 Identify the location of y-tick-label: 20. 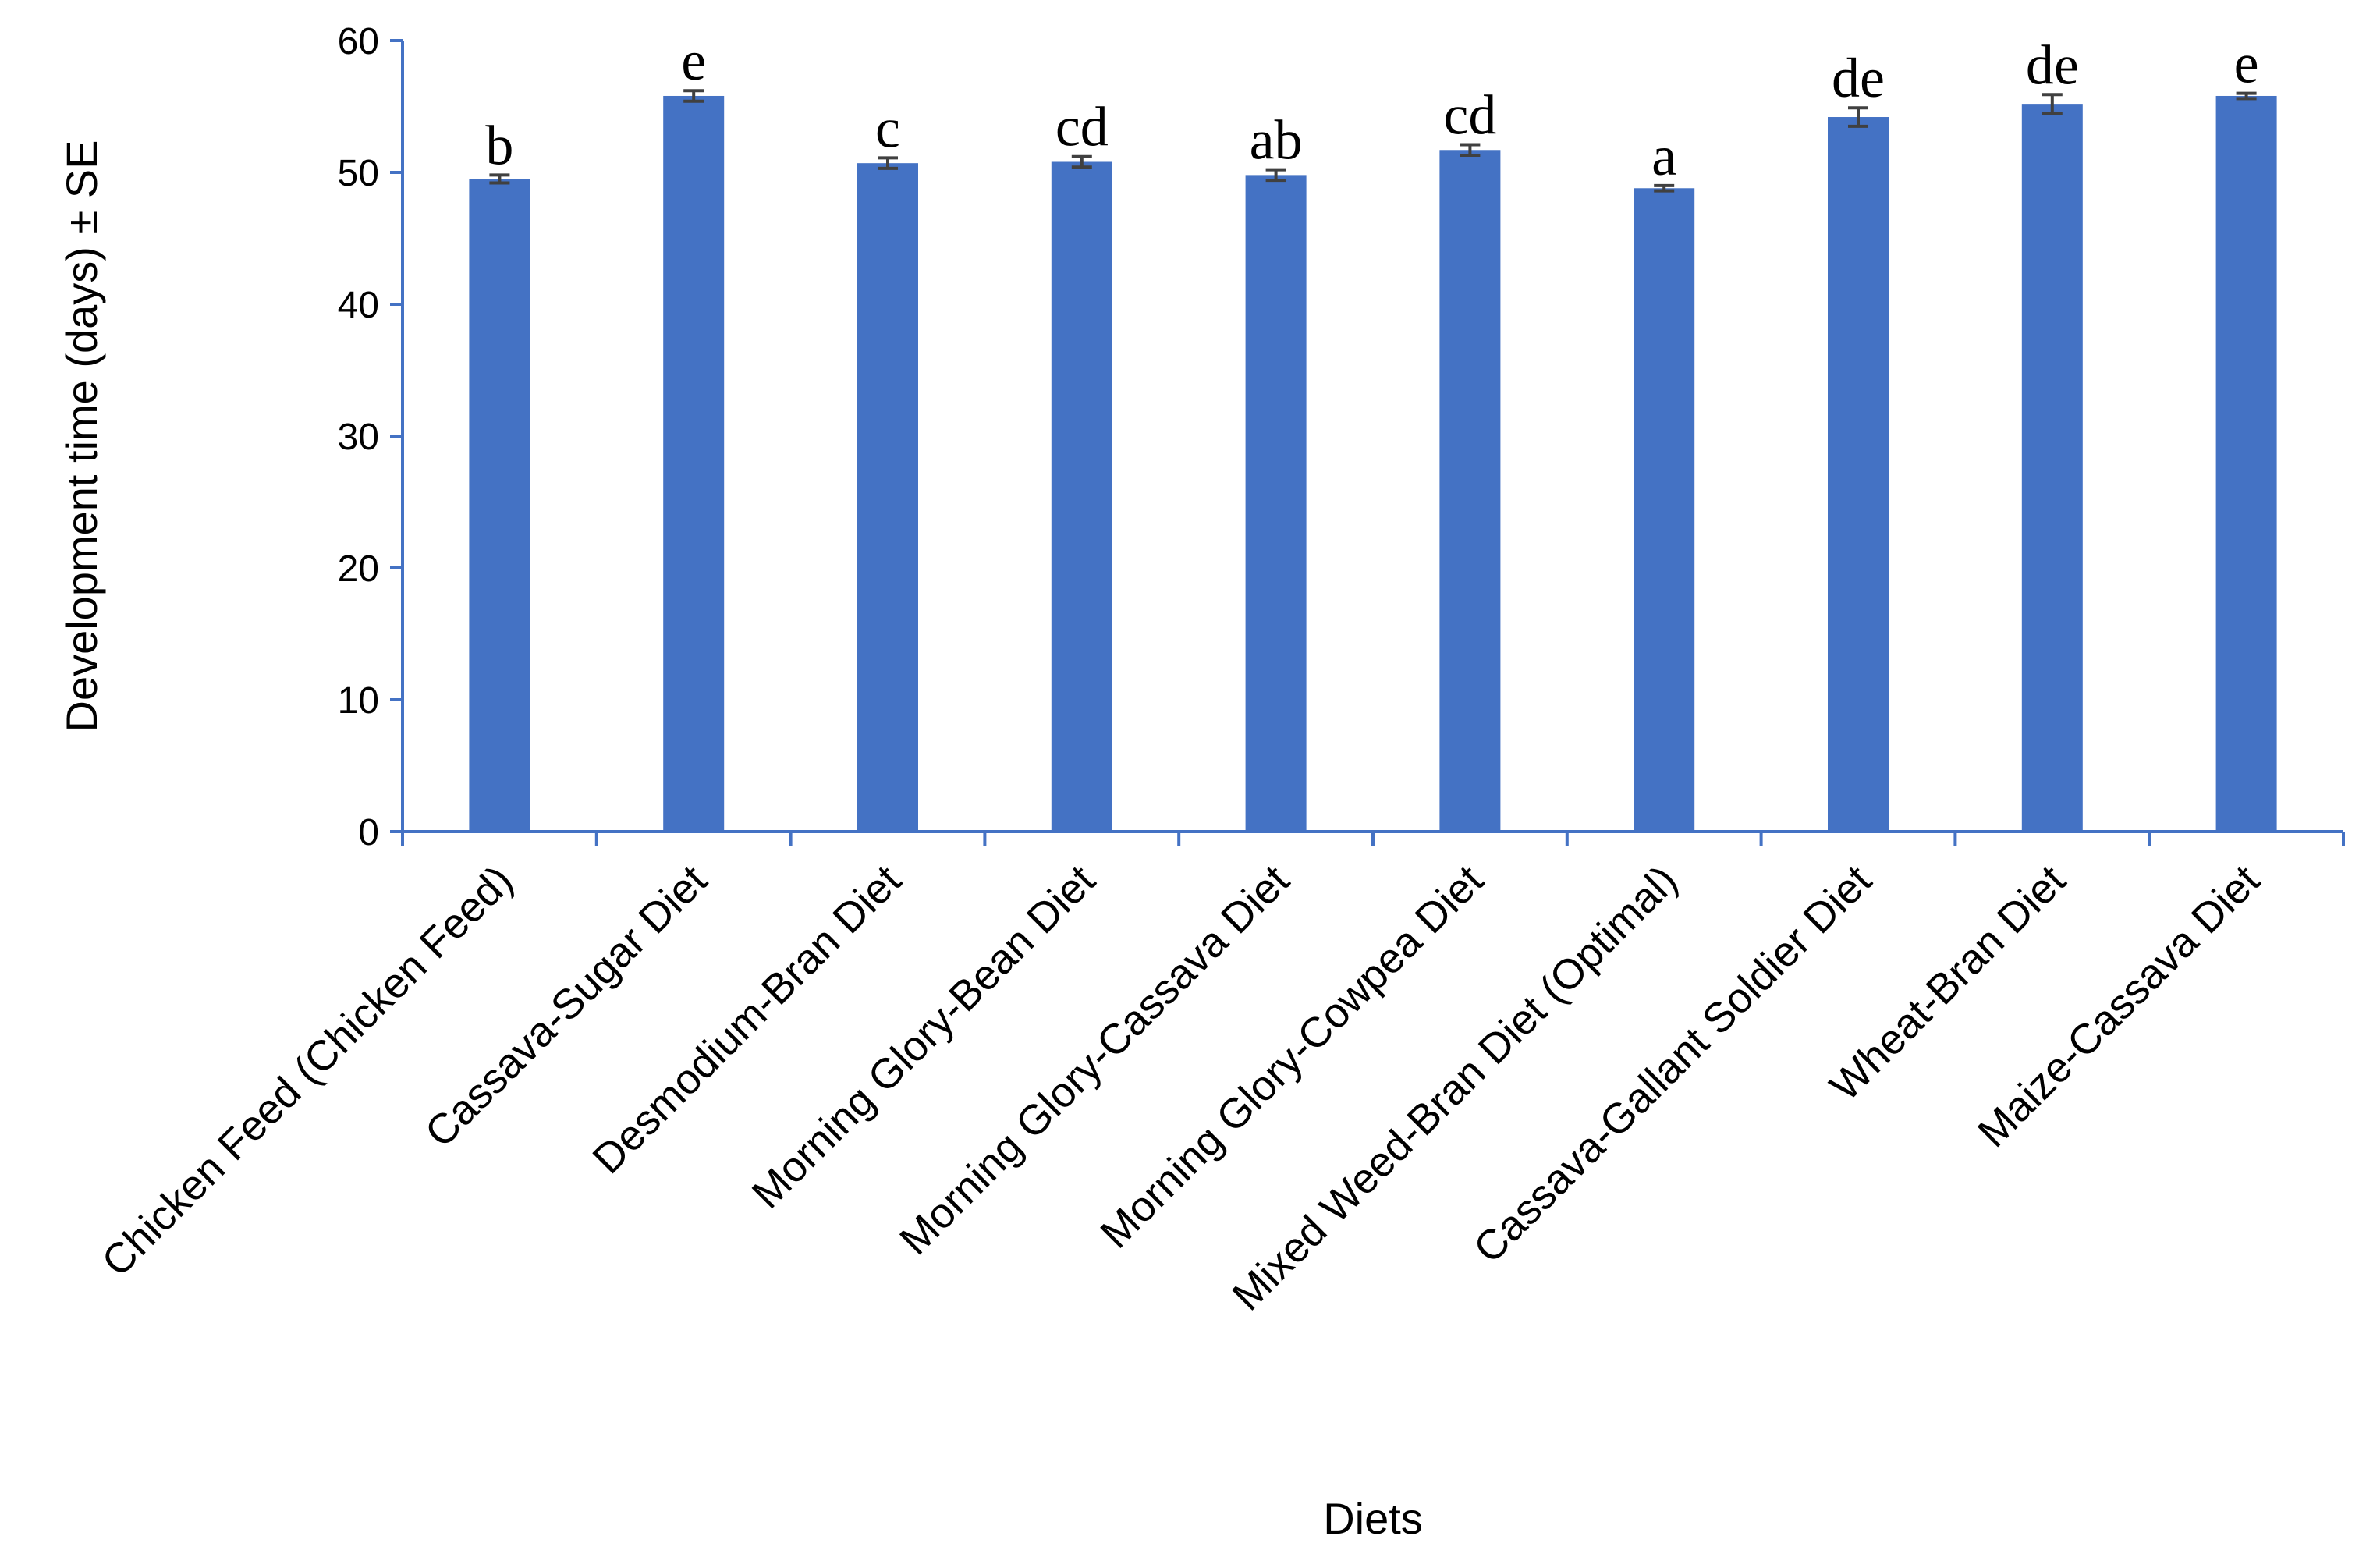
(358, 569).